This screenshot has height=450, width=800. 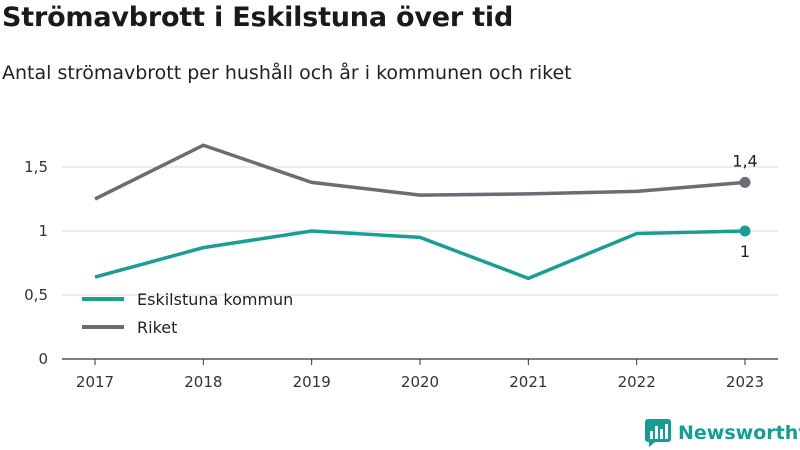 I want to click on y-axis-ticks: 0 0,5 1 1,5, so click(x=36, y=263).